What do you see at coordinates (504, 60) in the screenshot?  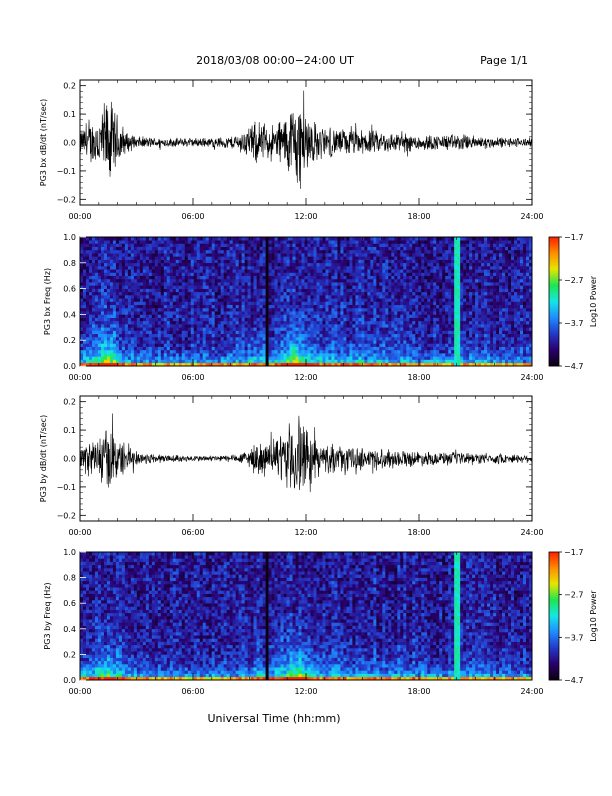 I see `page-indicator: Page 1/1` at bounding box center [504, 60].